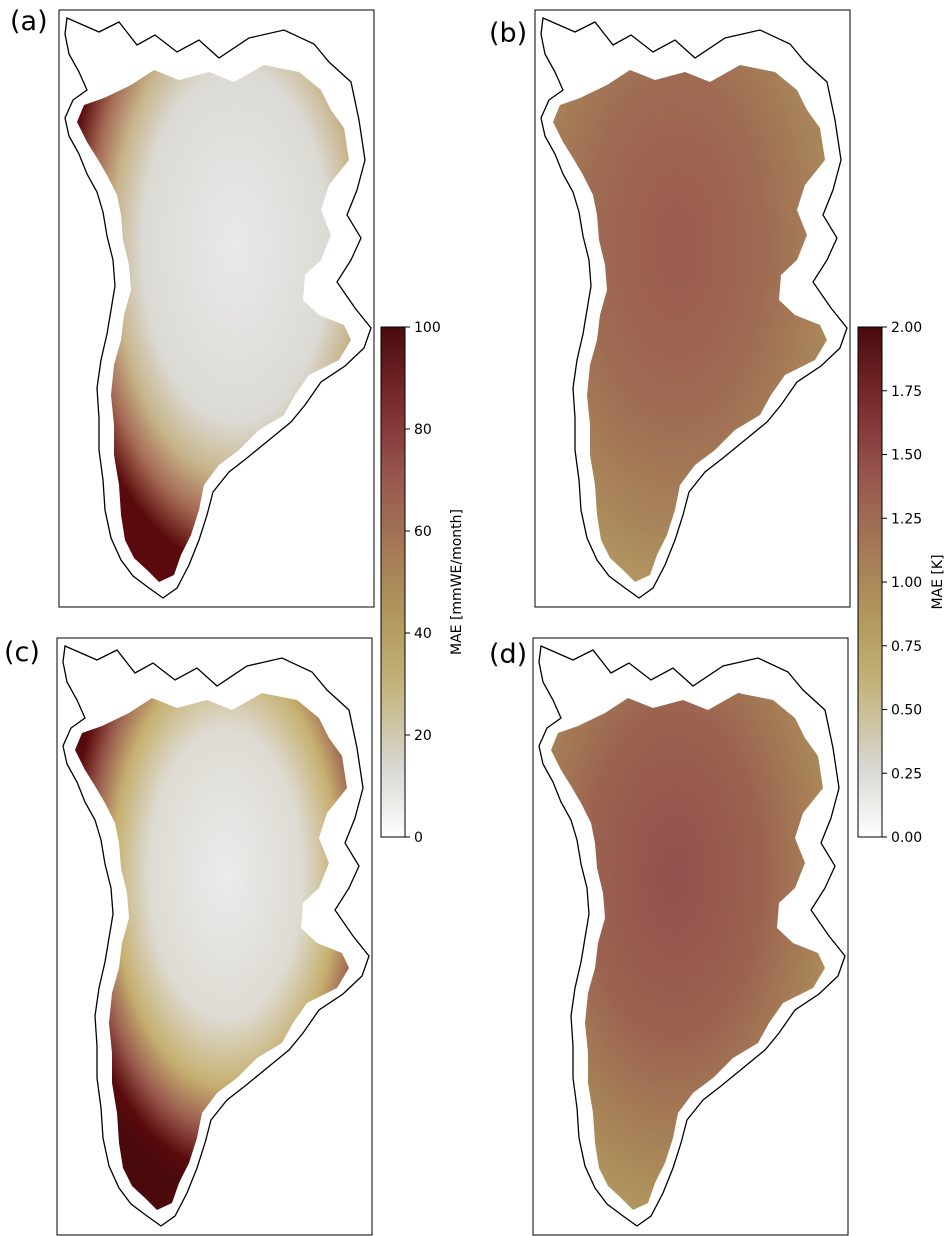 This screenshot has height=1236, width=947. What do you see at coordinates (906, 838) in the screenshot?
I see `colorbar-kelvin-tick-label: 0.00` at bounding box center [906, 838].